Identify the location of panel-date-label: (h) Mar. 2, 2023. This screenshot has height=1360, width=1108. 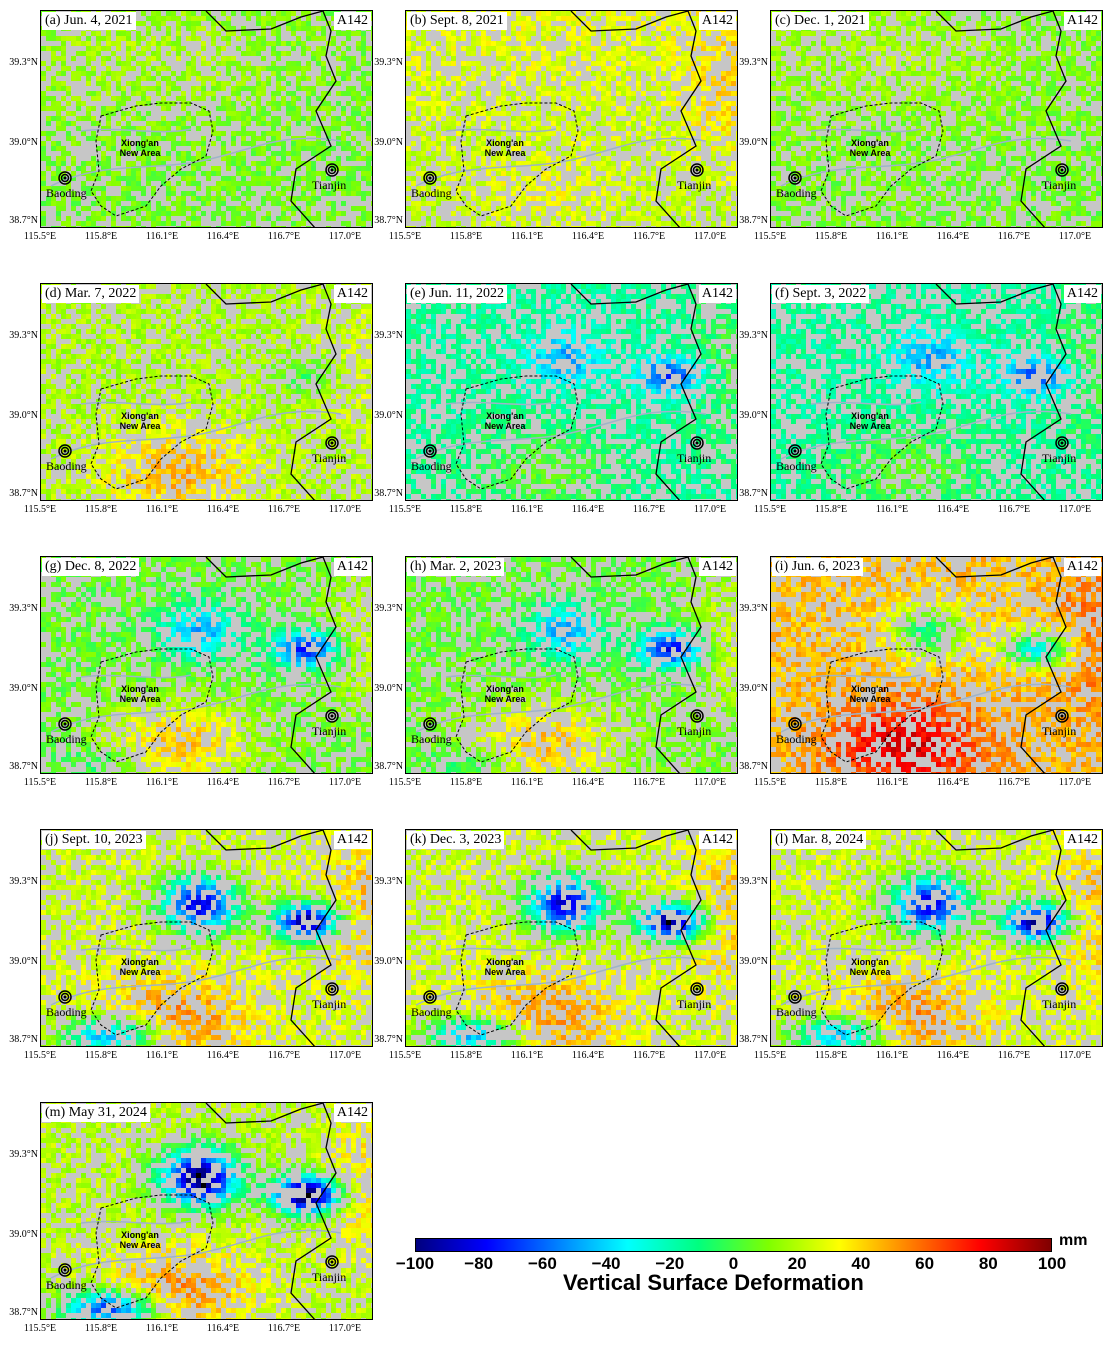
(456, 567).